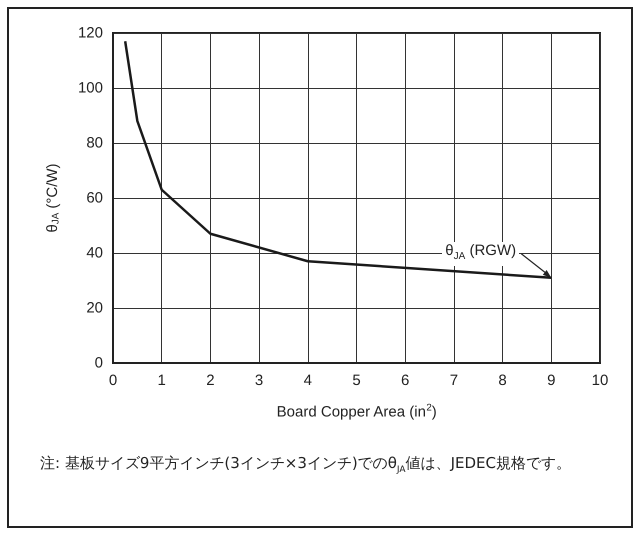  What do you see at coordinates (98, 363) in the screenshot?
I see `y-tick-label: 0` at bounding box center [98, 363].